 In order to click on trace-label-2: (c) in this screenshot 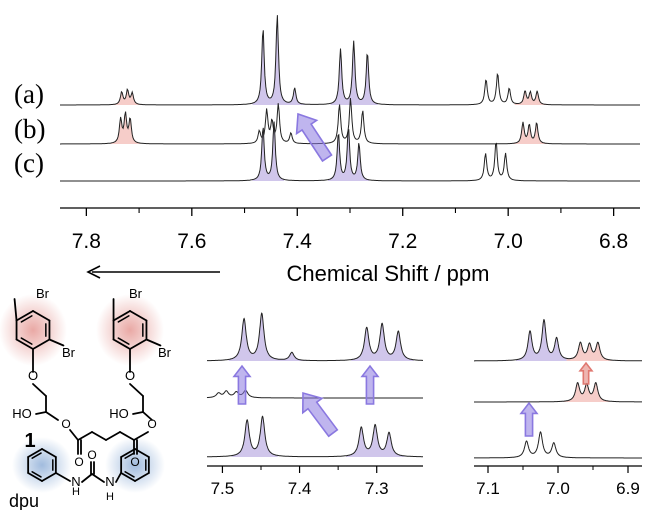, I will do `click(29, 163)`.